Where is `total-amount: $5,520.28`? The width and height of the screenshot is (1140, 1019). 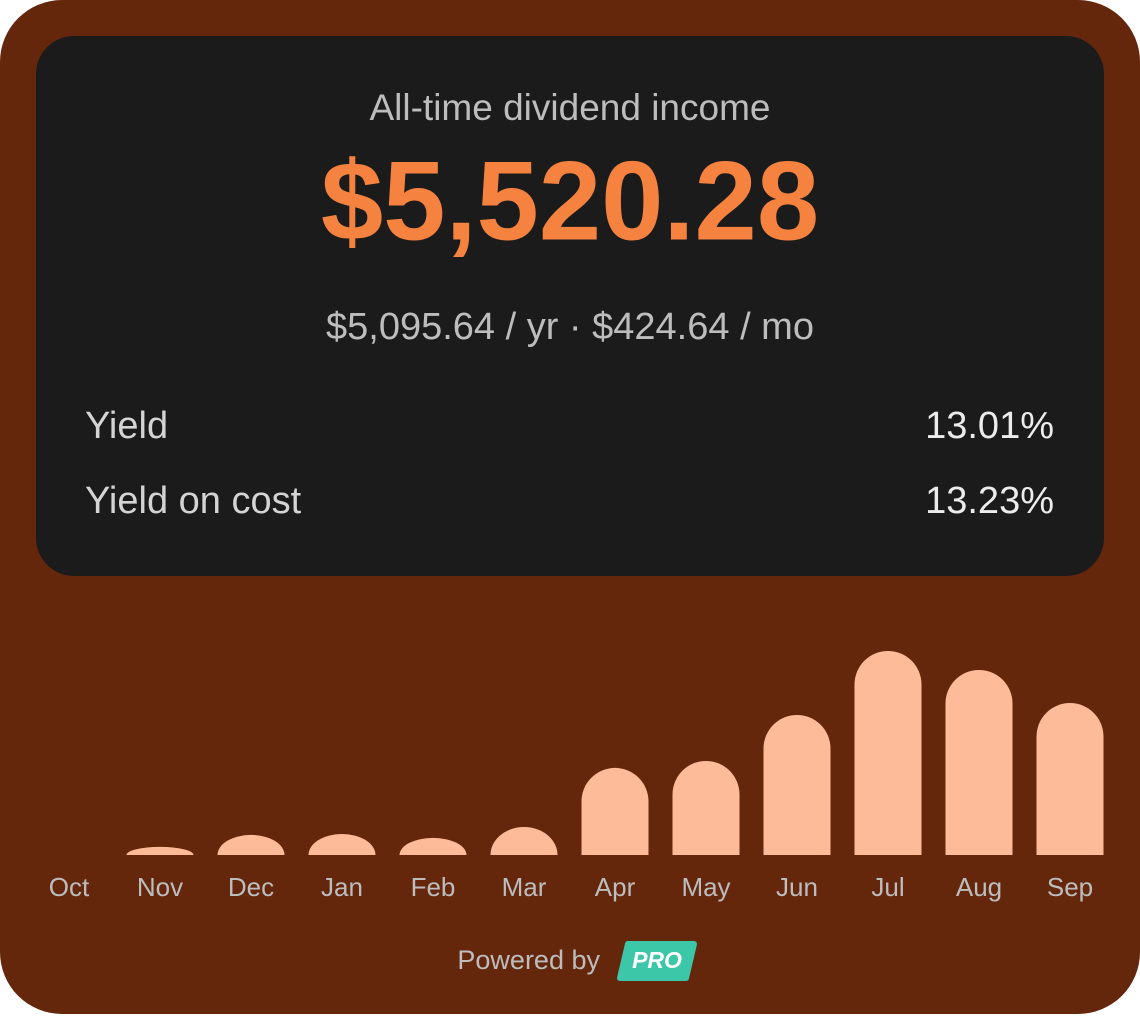
total-amount: $5,520.28 is located at coordinates (570, 201).